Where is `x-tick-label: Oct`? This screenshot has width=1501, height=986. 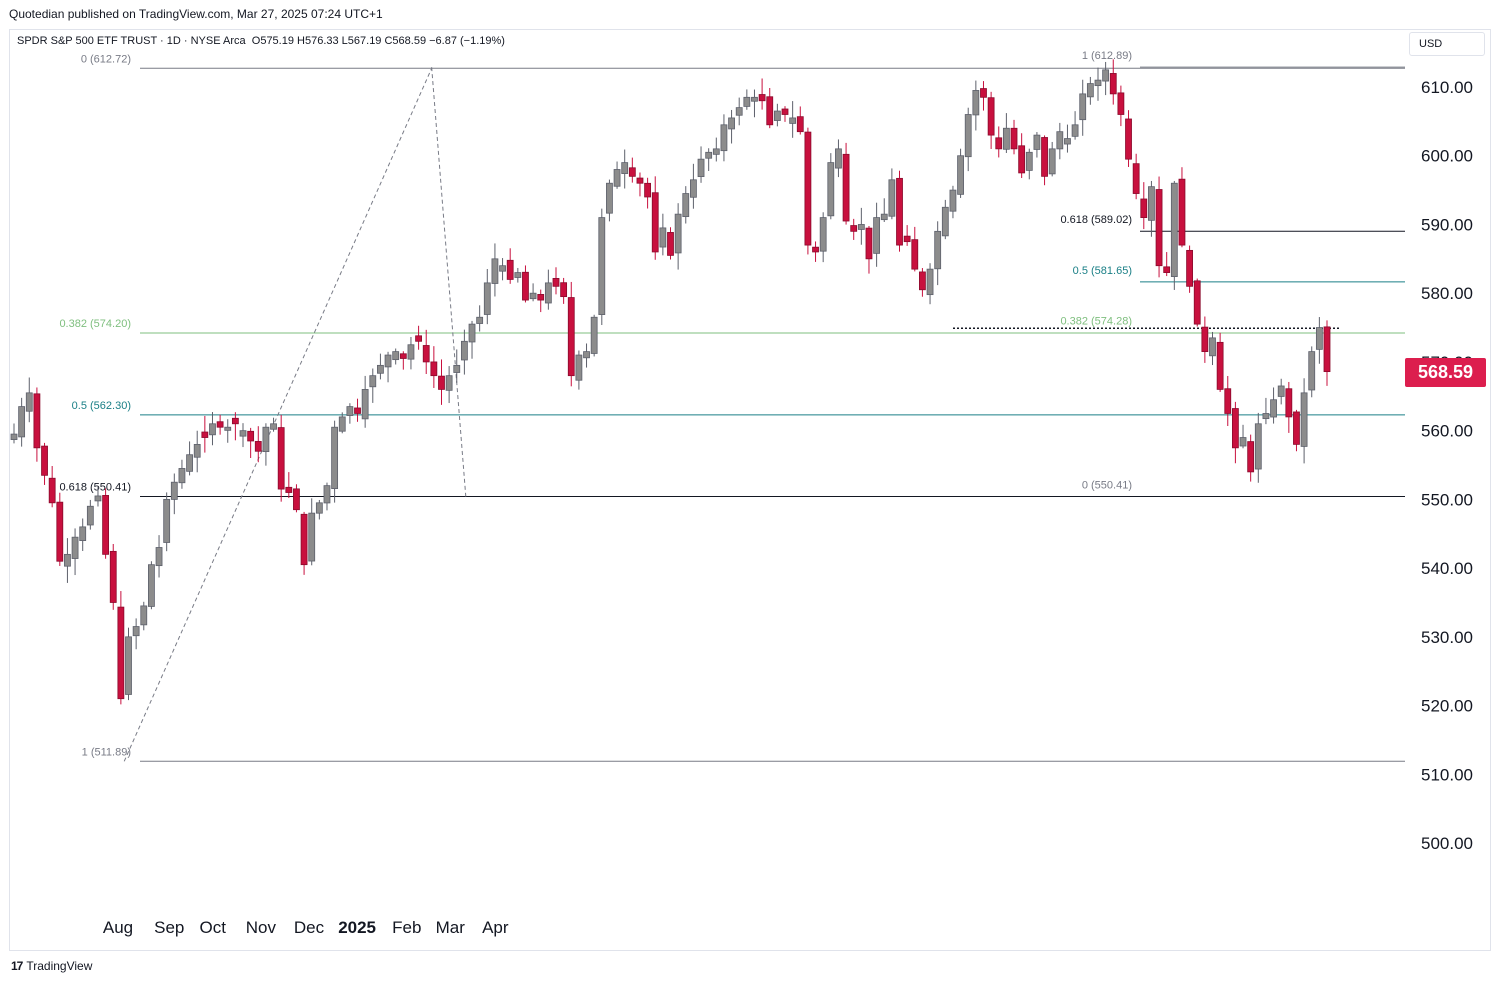 x-tick-label: Oct is located at coordinates (212, 927).